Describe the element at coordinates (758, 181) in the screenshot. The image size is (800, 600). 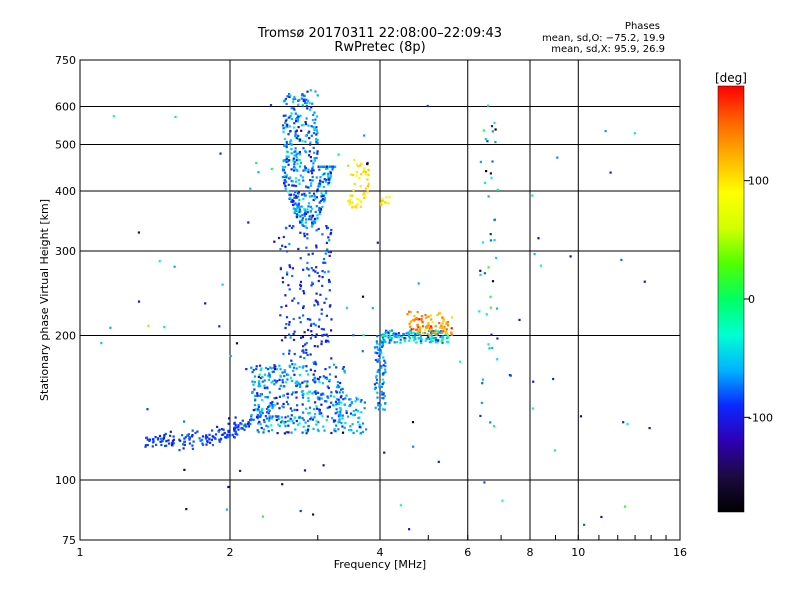
I see `colorbar-tick-label: 100` at that location.